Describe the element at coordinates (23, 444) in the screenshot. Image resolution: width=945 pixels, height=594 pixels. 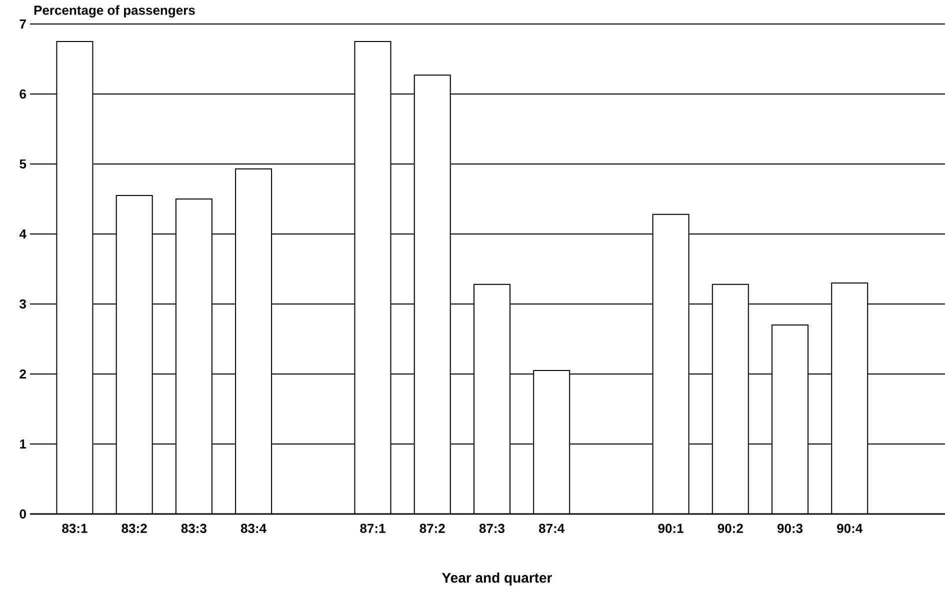
I see `y-tick-label: 1` at that location.